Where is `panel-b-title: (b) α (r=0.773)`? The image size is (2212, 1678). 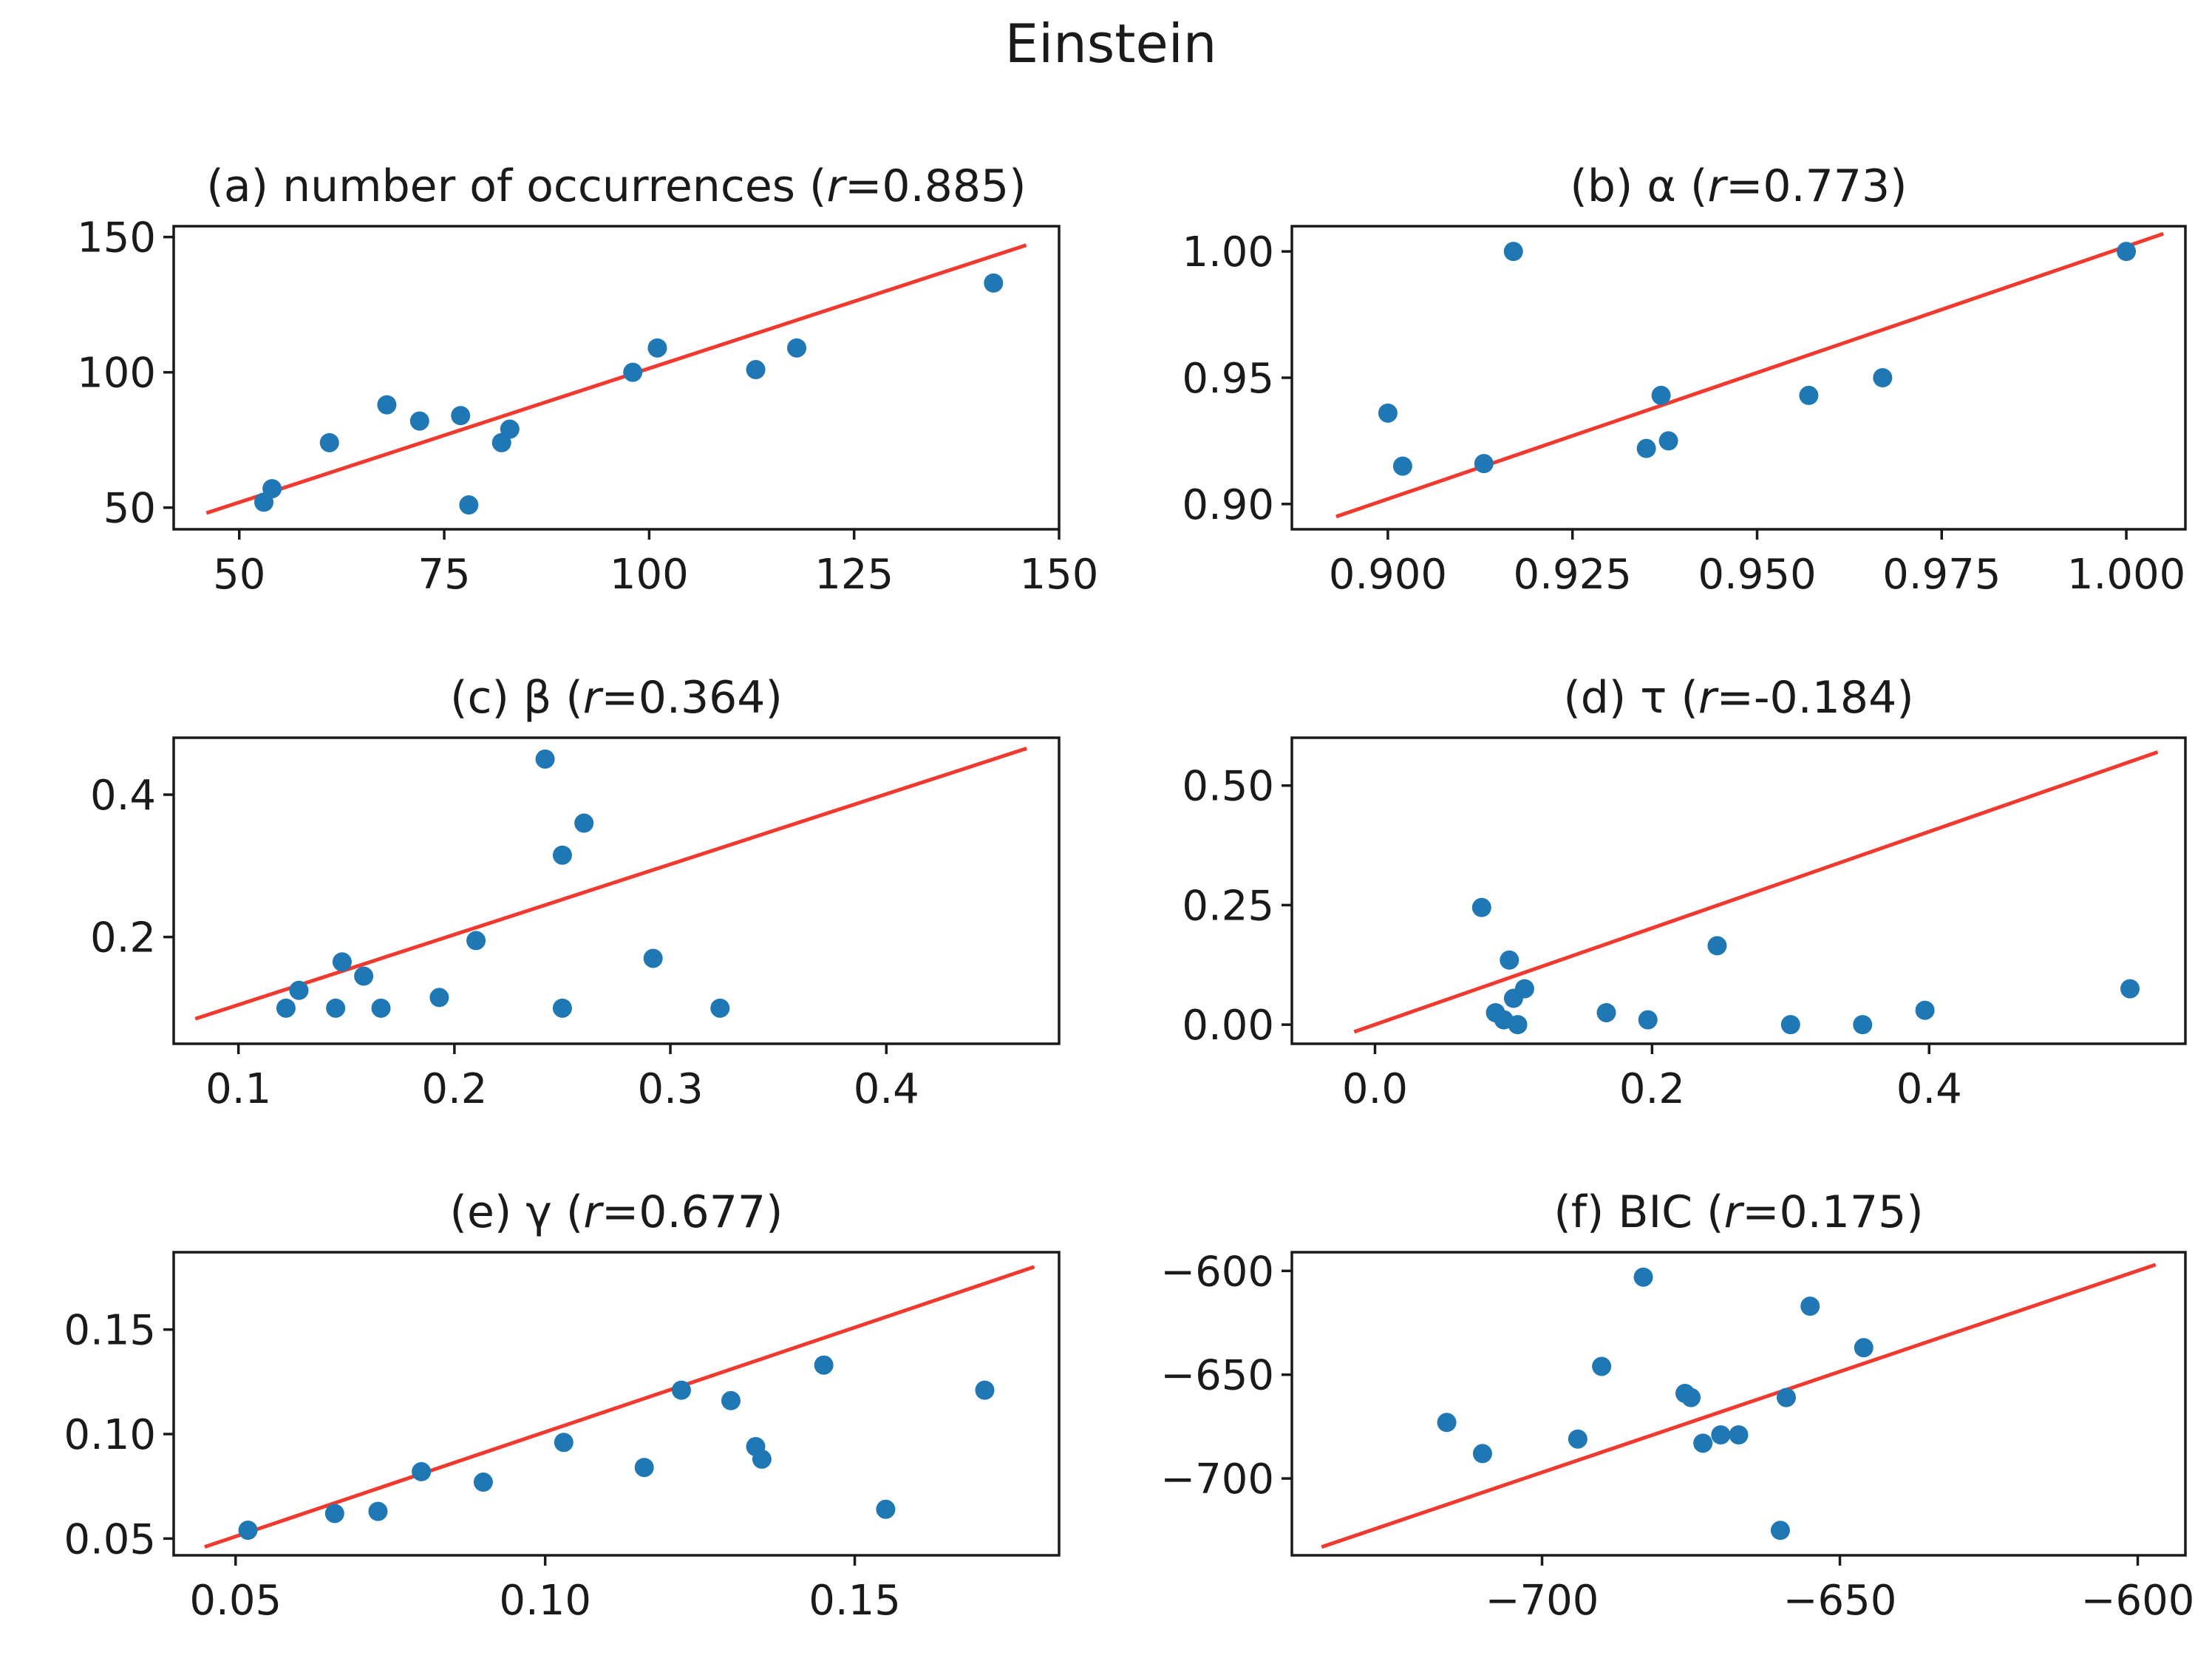 panel-b-title: (b) α (r=0.773) is located at coordinates (1738, 186).